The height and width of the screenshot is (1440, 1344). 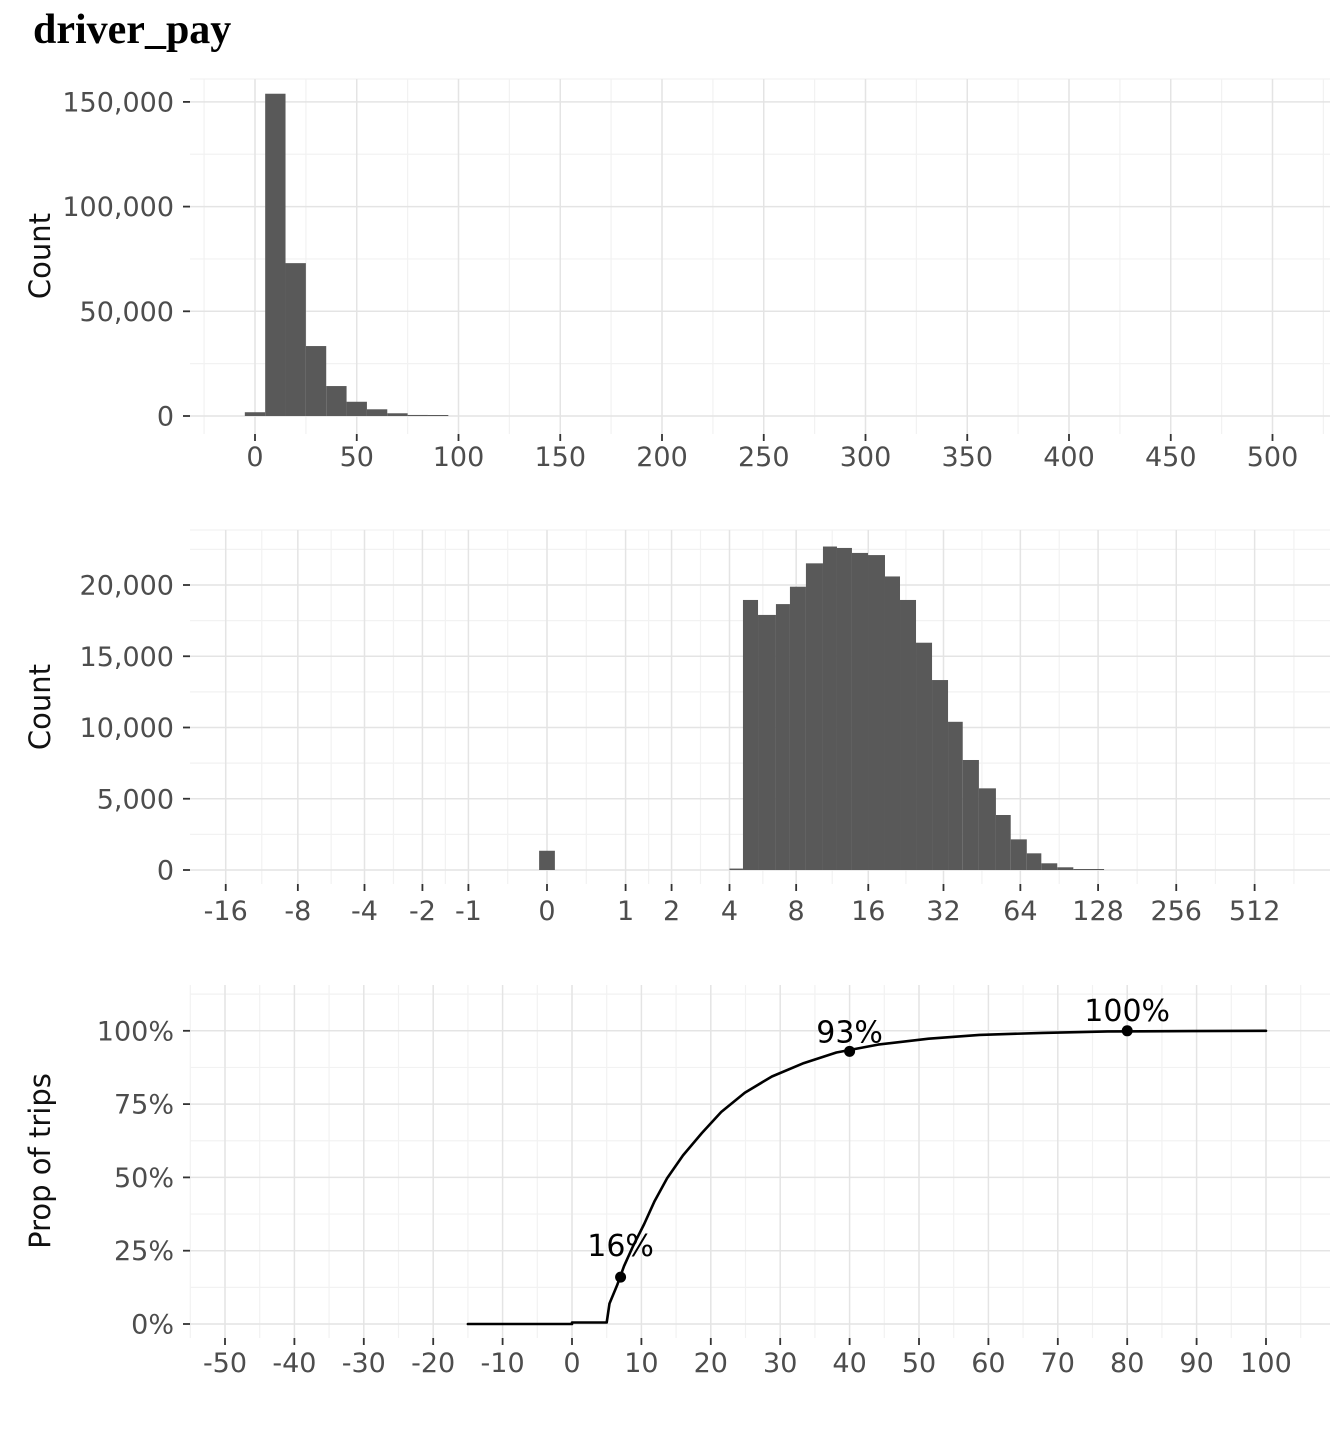 I want to click on x-tick-label: 400, so click(x=1069, y=457).